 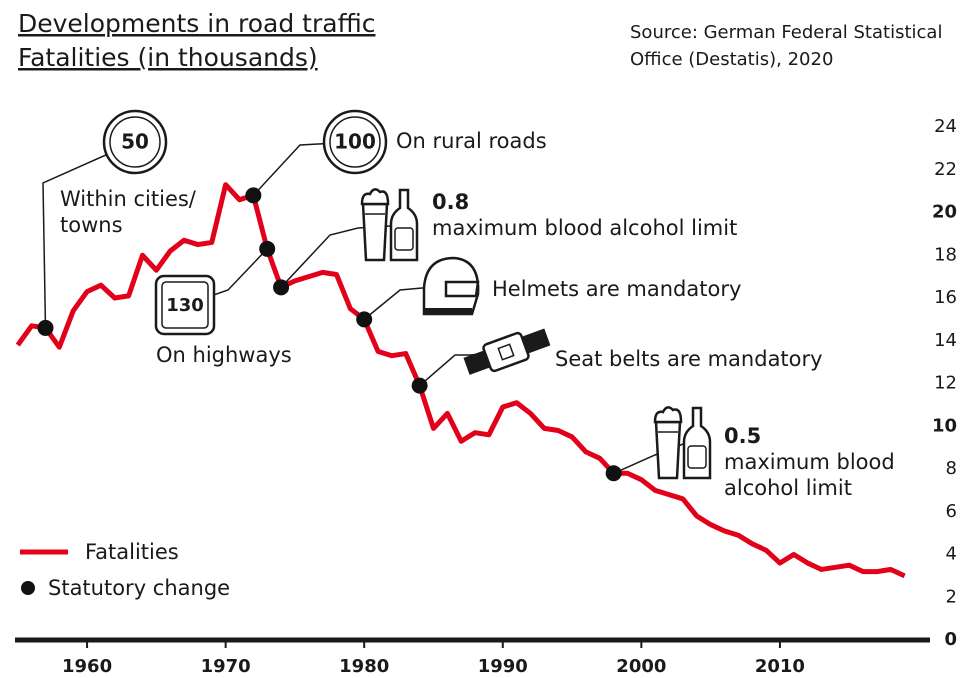 I want to click on seat-belt, so click(x=507, y=351).